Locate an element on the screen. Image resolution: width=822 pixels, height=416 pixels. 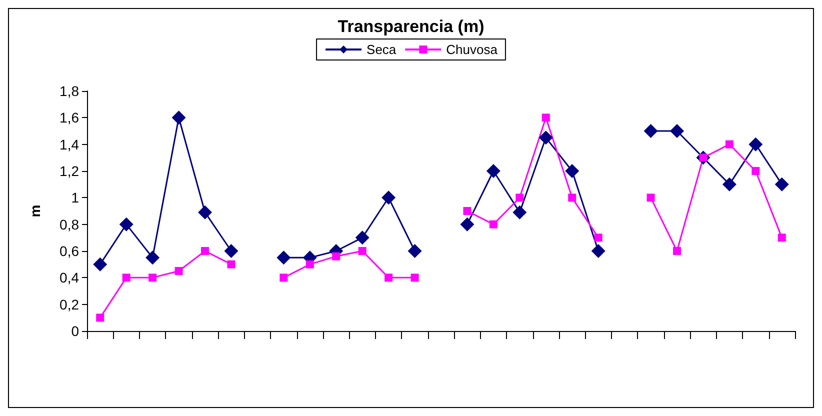
y-tick-label: 1,4 is located at coordinates (70, 144).